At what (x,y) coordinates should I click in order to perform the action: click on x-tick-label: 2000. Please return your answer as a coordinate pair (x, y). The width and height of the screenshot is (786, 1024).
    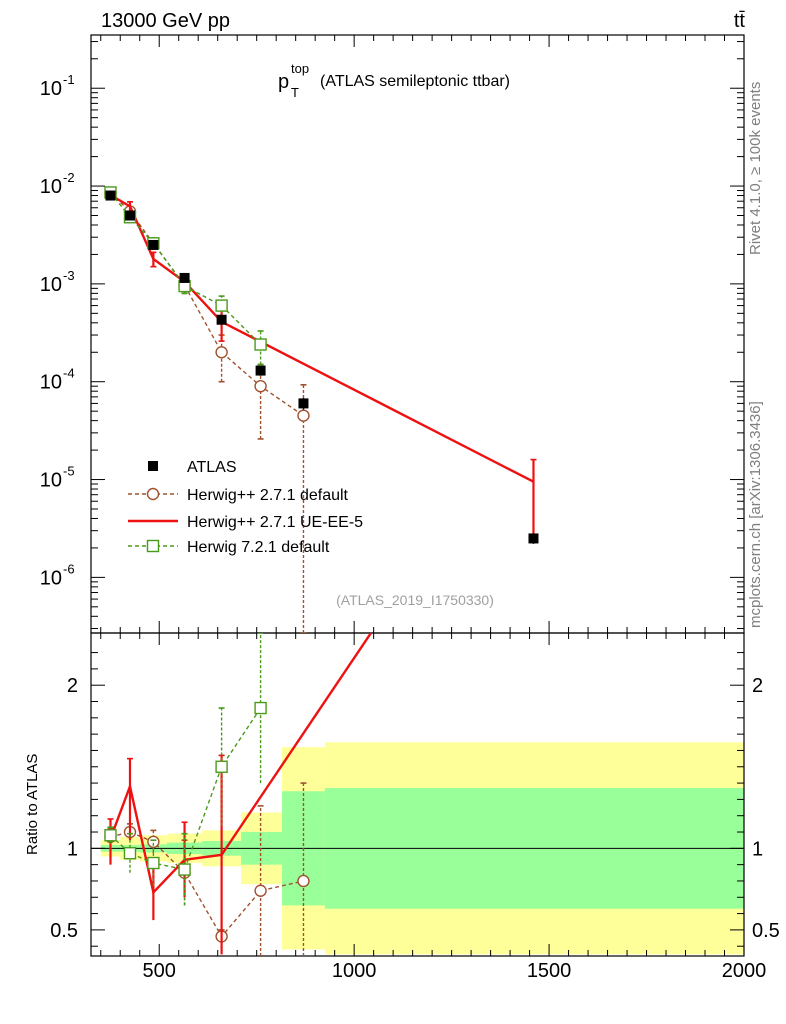
    Looking at the image, I should click on (744, 971).